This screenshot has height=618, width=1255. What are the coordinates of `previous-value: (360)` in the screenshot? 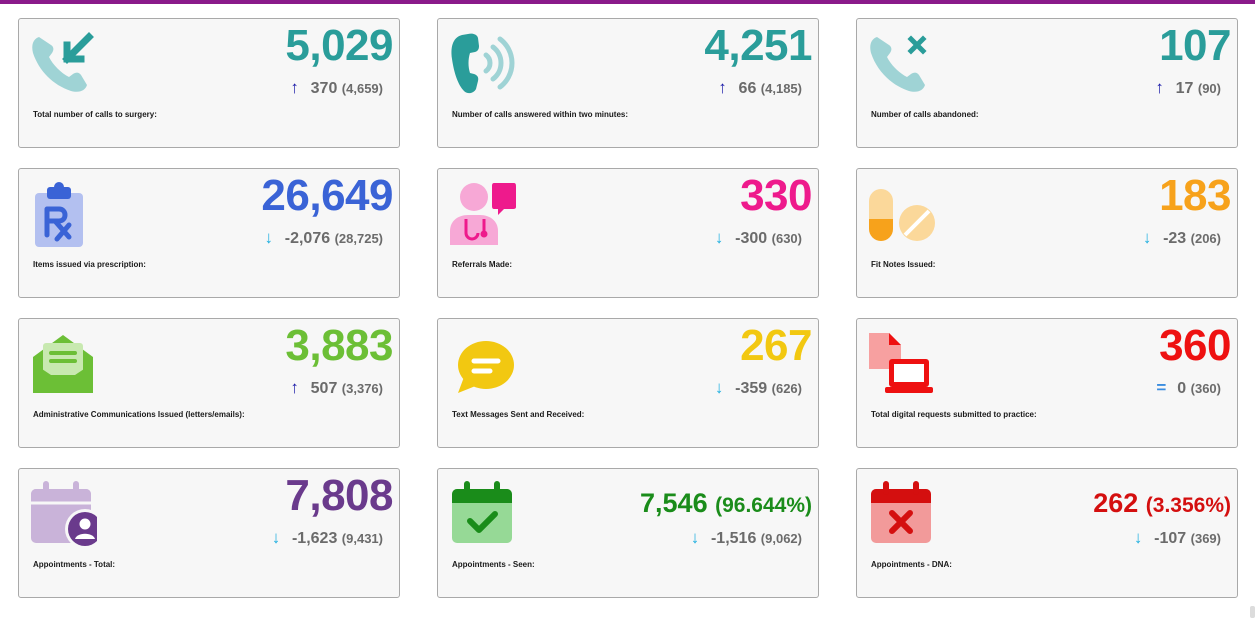 It's located at (1205, 388).